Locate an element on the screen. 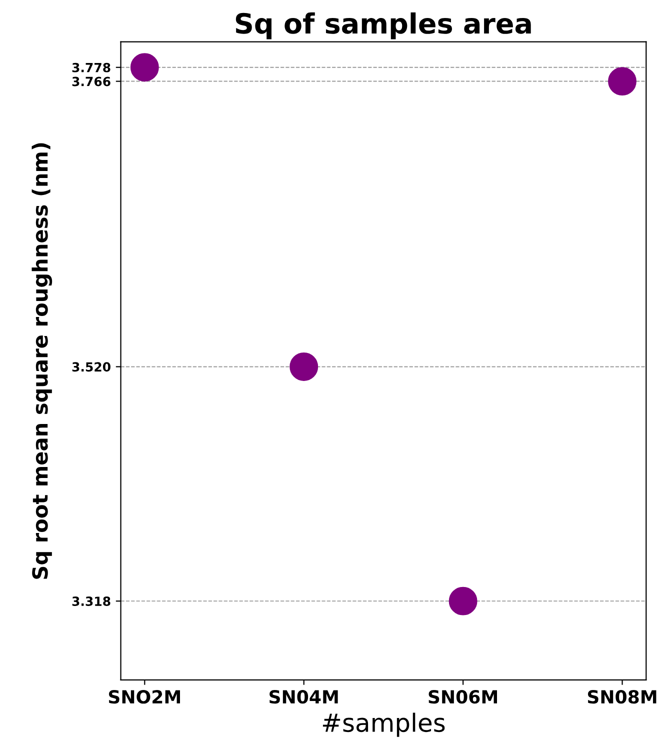 The width and height of the screenshot is (660, 742). y-tick-label: 3.766 is located at coordinates (91, 81).